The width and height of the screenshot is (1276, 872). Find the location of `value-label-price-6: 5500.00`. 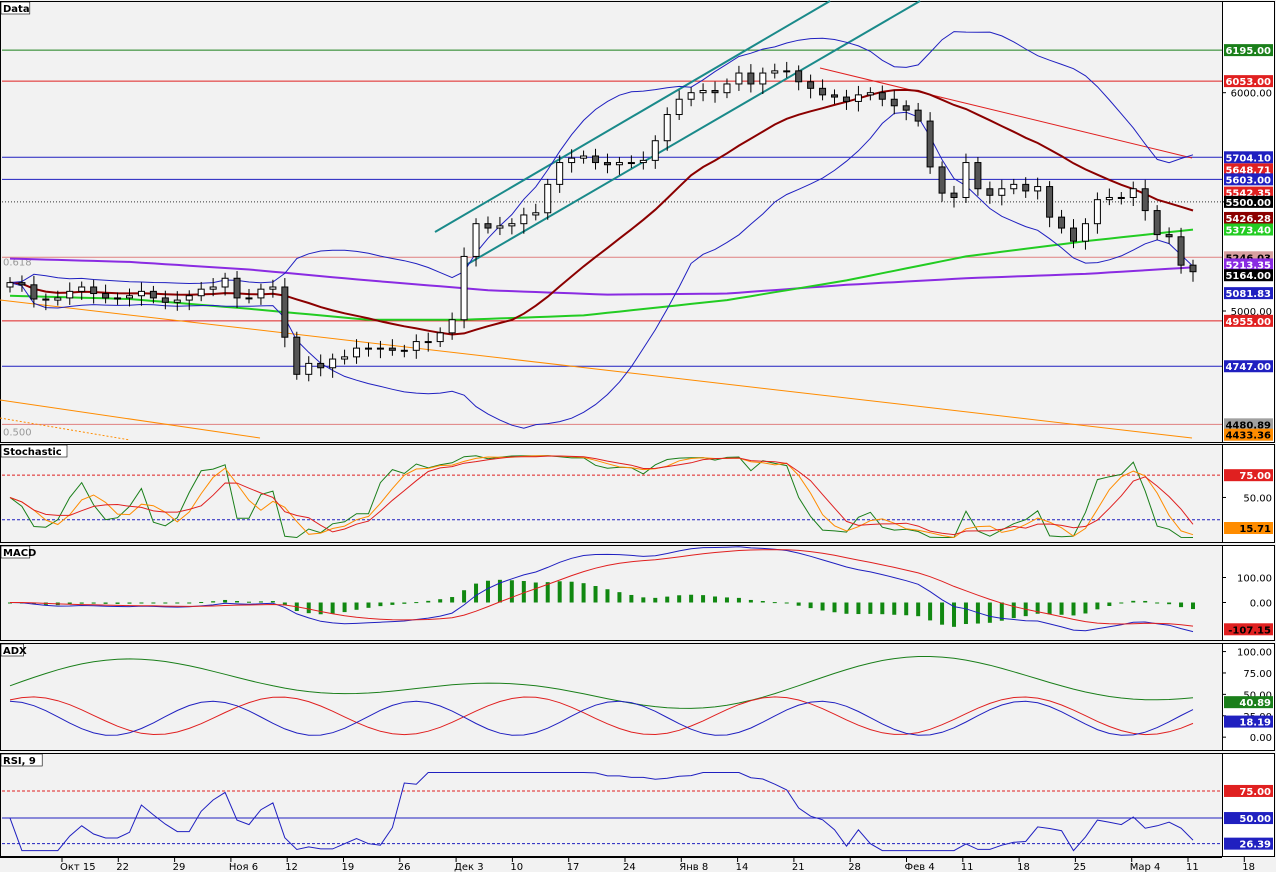

value-label-price-6: 5500.00 is located at coordinates (1248, 203).